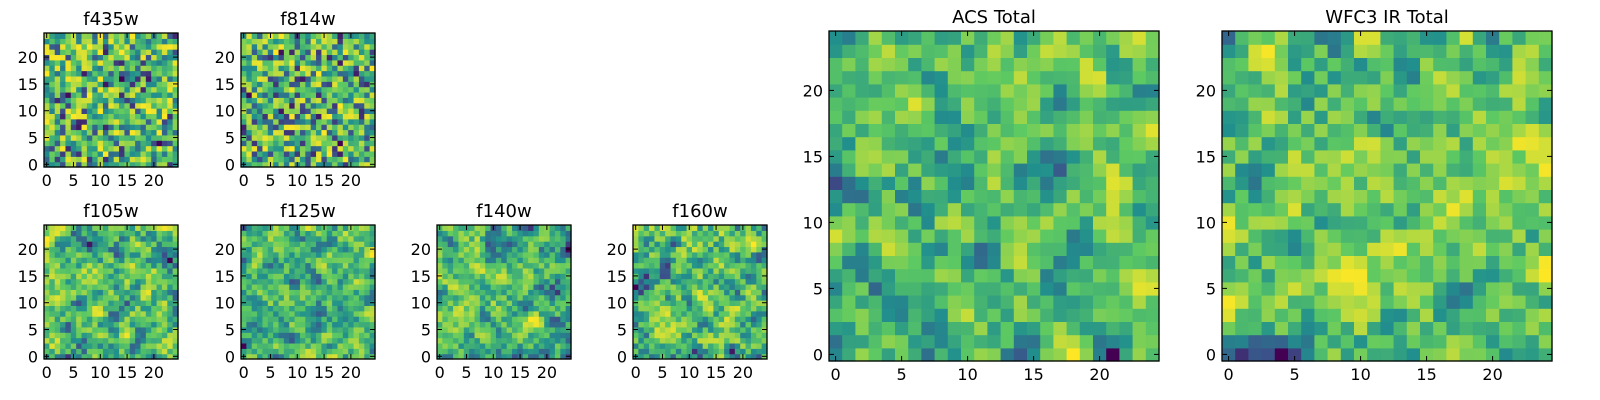 This screenshot has height=400, width=1600. I want to click on y-tick-label: 15, so click(813, 156).